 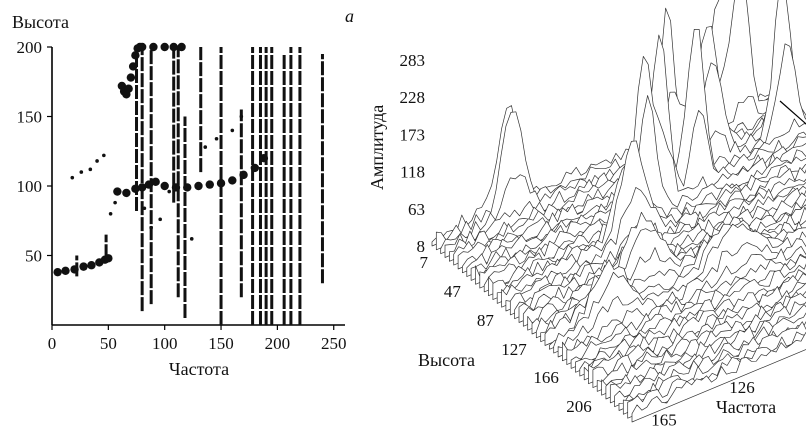 What do you see at coordinates (413, 97) in the screenshot?
I see `panel-b-z-tick-label: 228` at bounding box center [413, 97].